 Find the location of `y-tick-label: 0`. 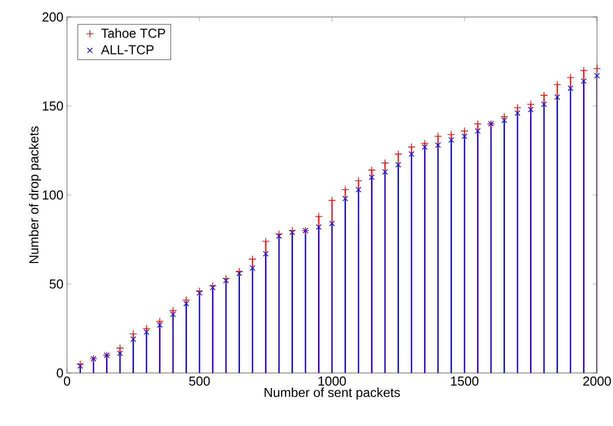

y-tick-label: 0 is located at coordinates (59, 373).